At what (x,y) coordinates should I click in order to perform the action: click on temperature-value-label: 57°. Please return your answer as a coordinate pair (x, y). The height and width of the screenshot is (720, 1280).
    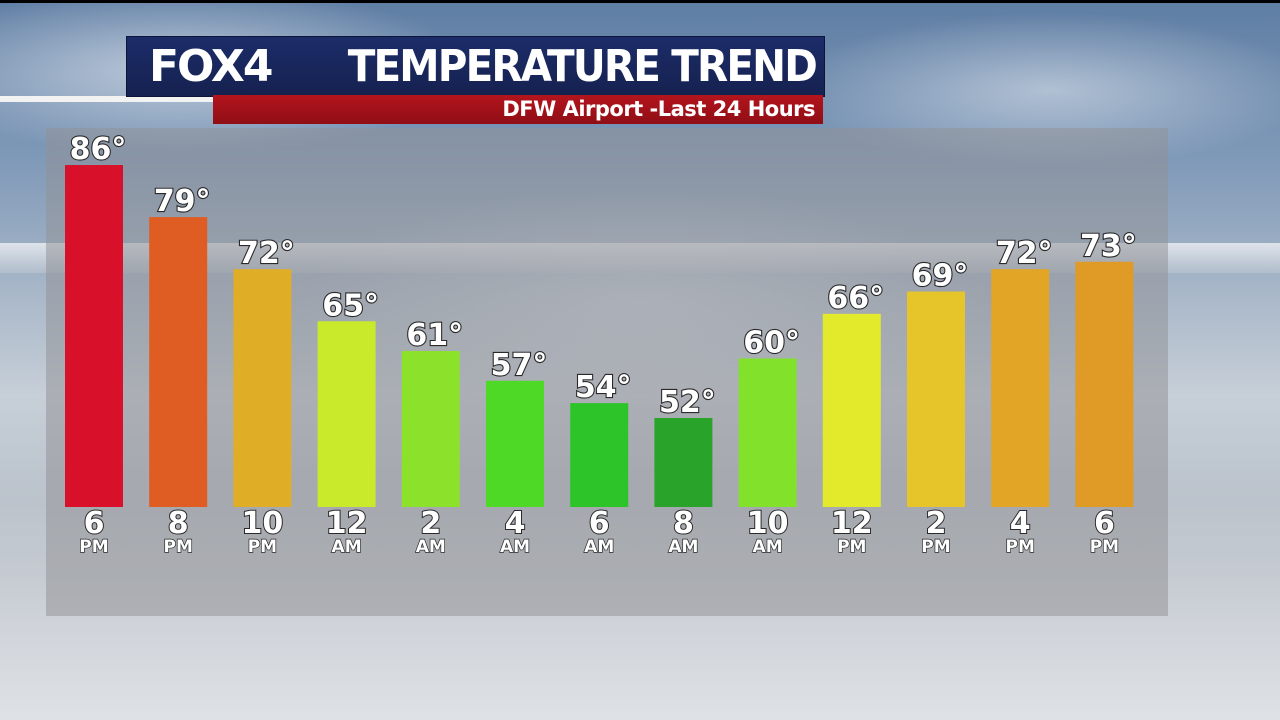
    Looking at the image, I should click on (519, 365).